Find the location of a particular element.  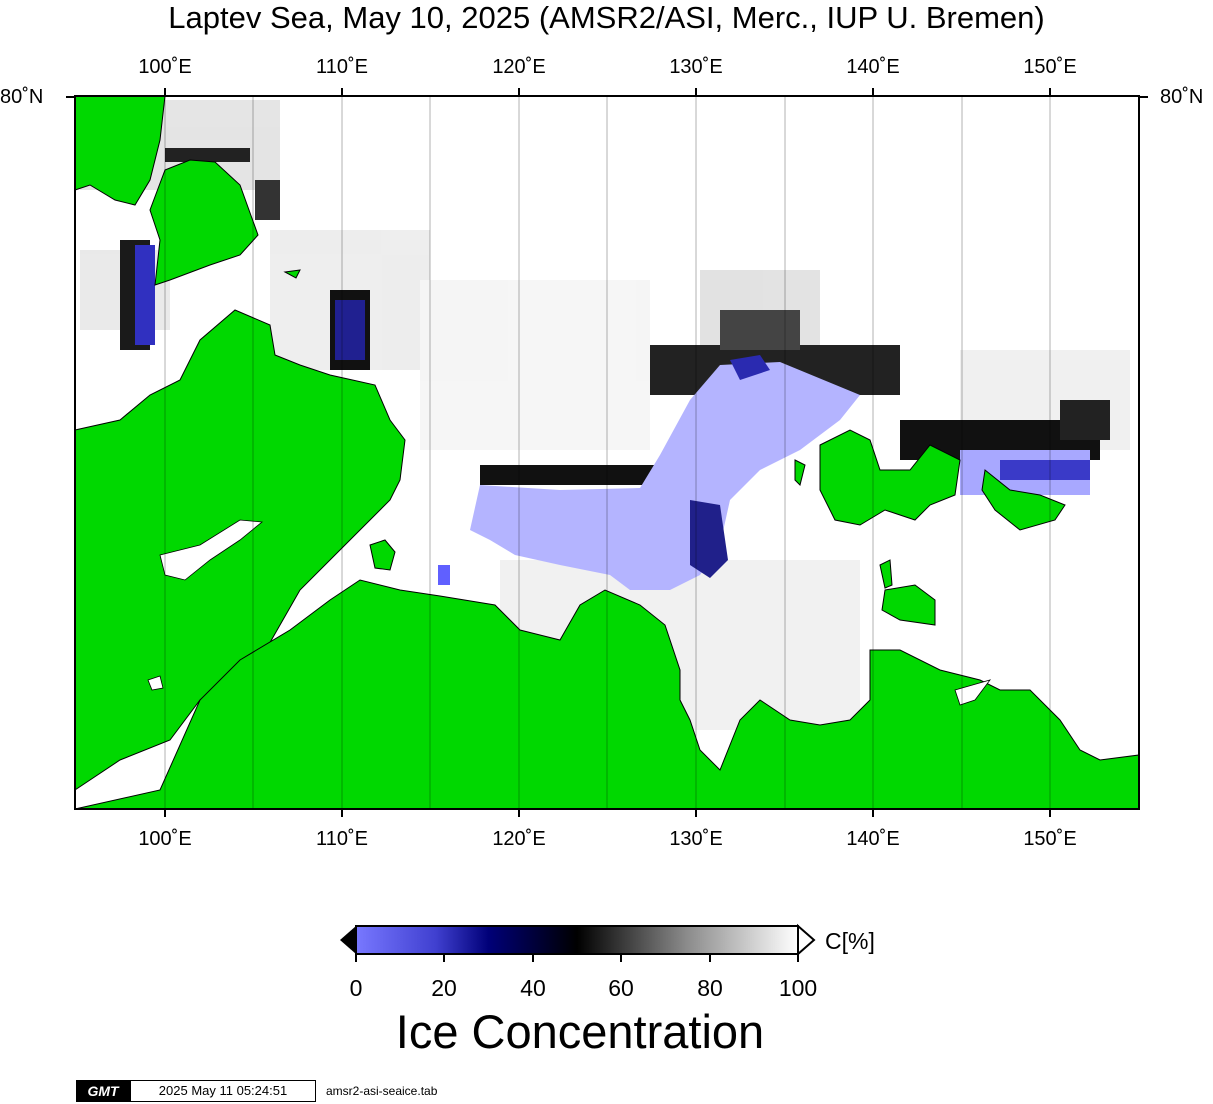

colorbar-tick-20: 20 is located at coordinates (444, 988).